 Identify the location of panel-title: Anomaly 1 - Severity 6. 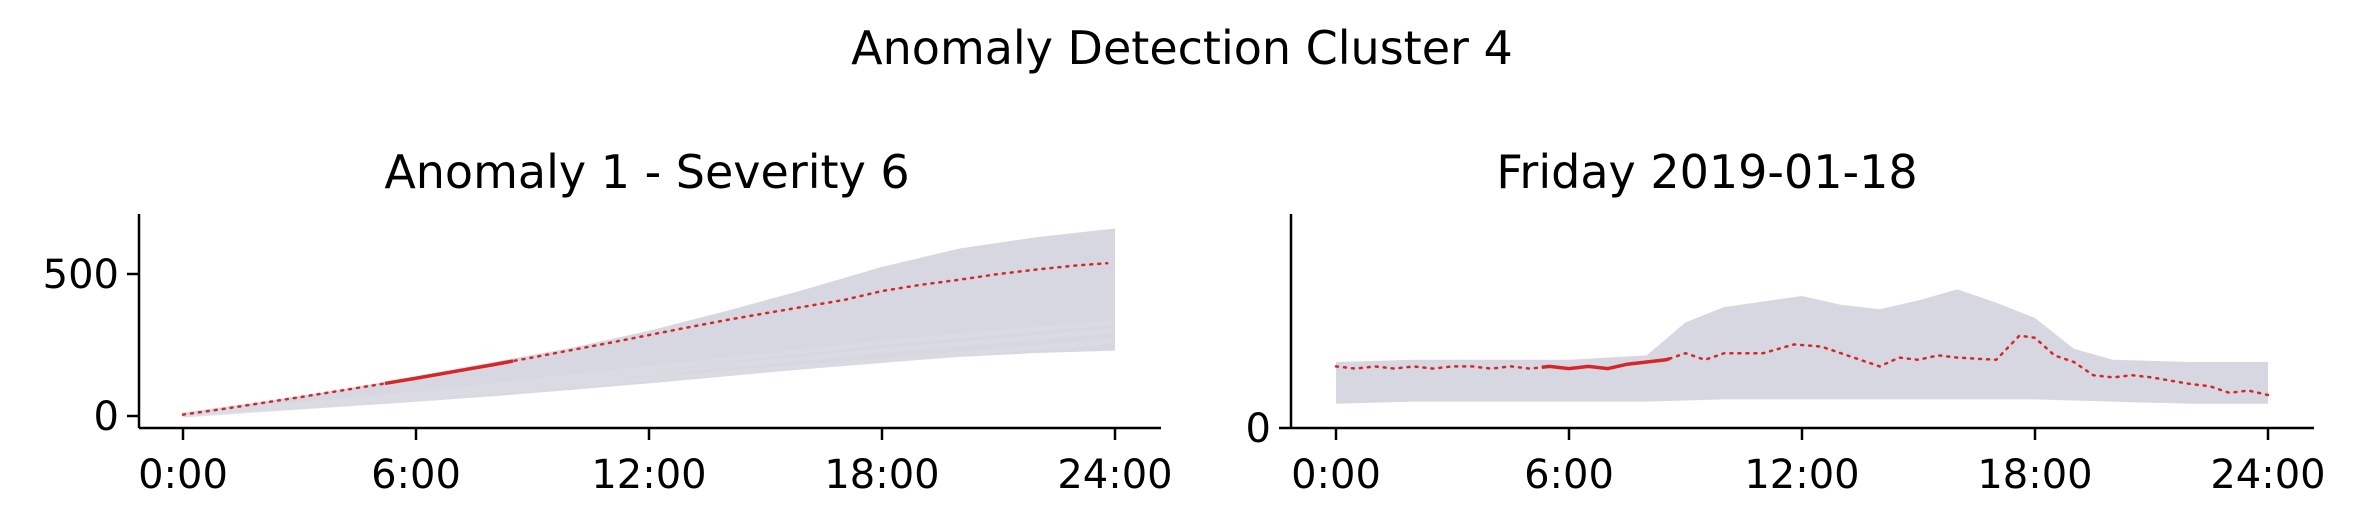
(646, 172).